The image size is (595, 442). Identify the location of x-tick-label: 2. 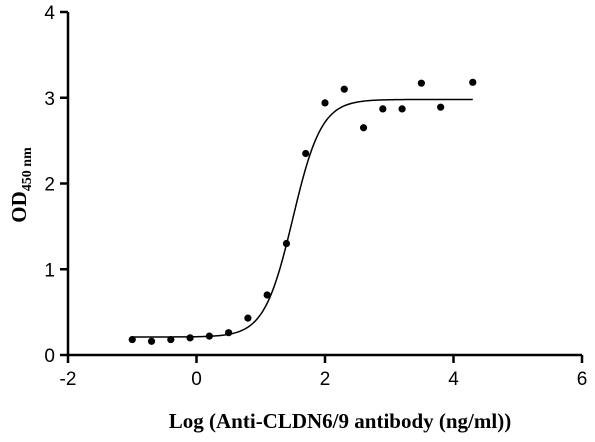
(325, 379).